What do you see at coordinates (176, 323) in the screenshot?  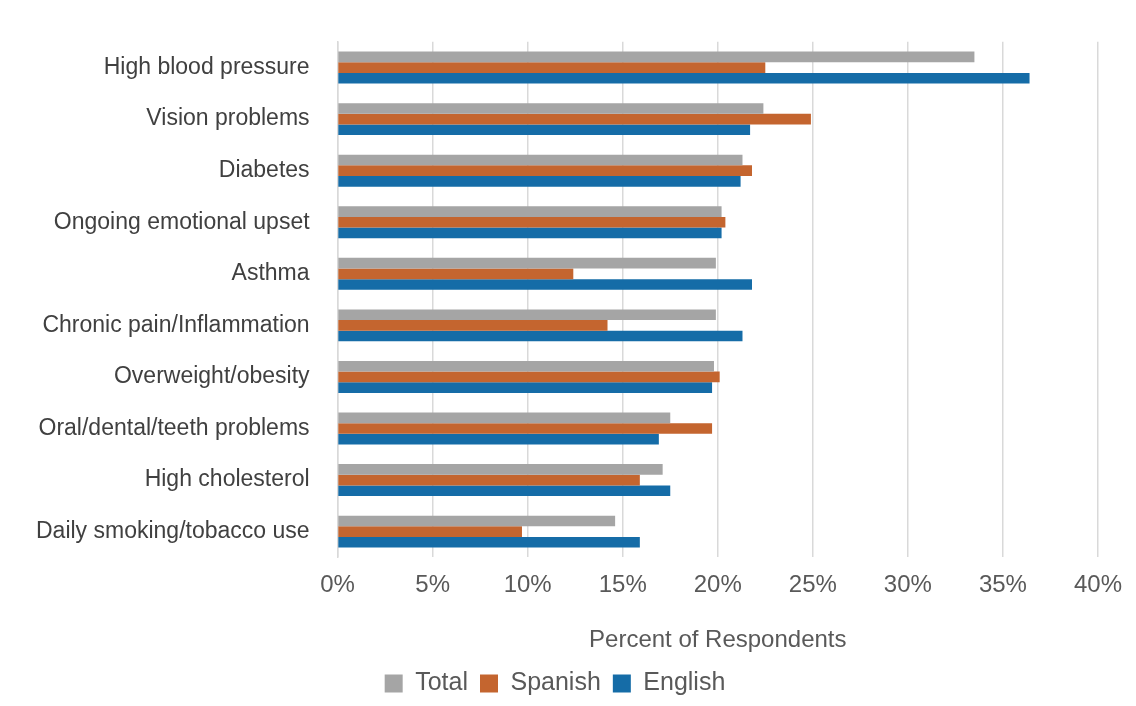 I see `y-tick-label: Chronic pain/Inflammation` at bounding box center [176, 323].